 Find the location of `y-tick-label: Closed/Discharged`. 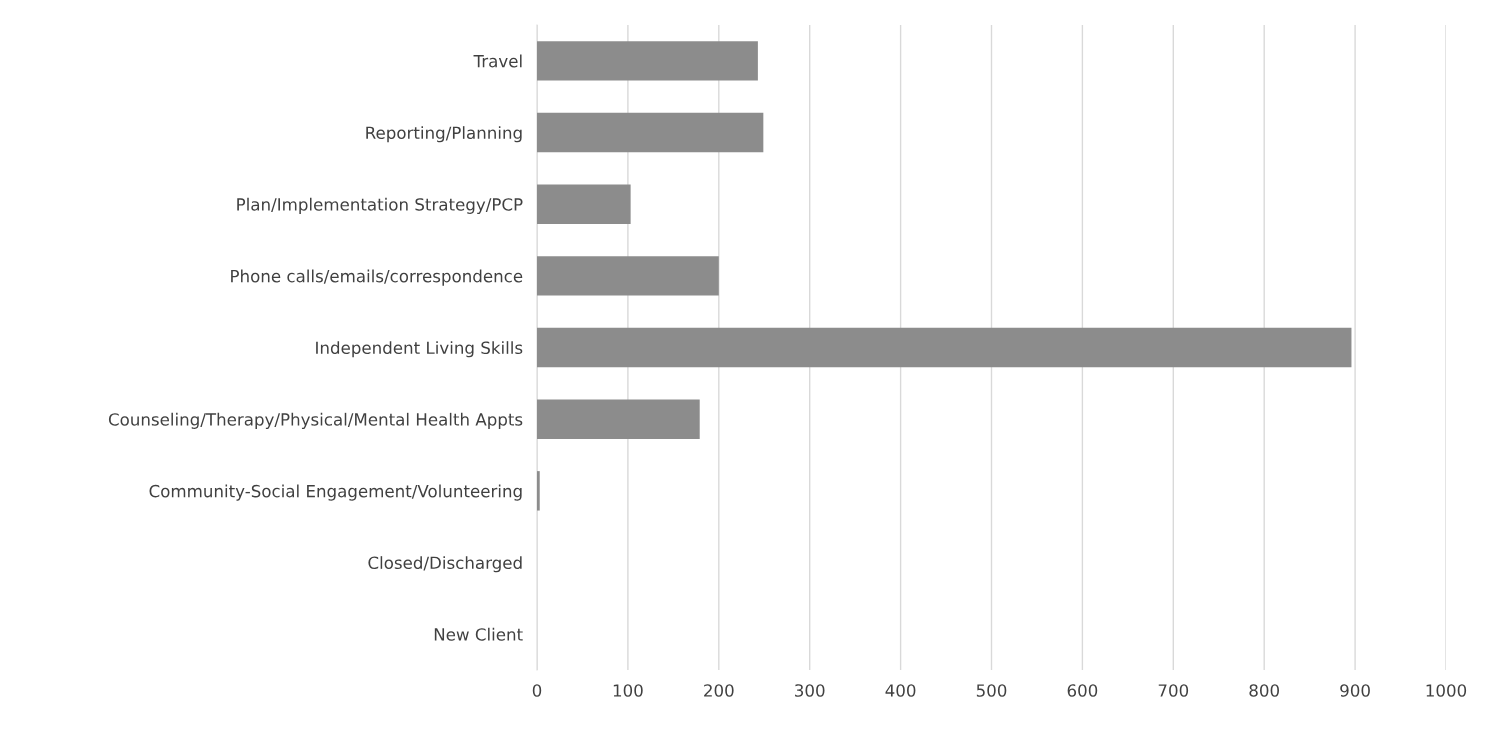

y-tick-label: Closed/Discharged is located at coordinates (445, 564).